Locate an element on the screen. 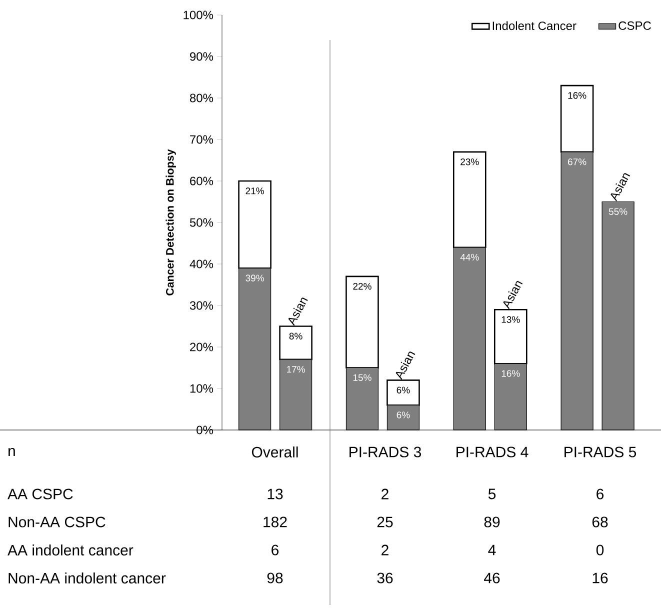  text: Non-AA CSPC is located at coordinates (57, 522).